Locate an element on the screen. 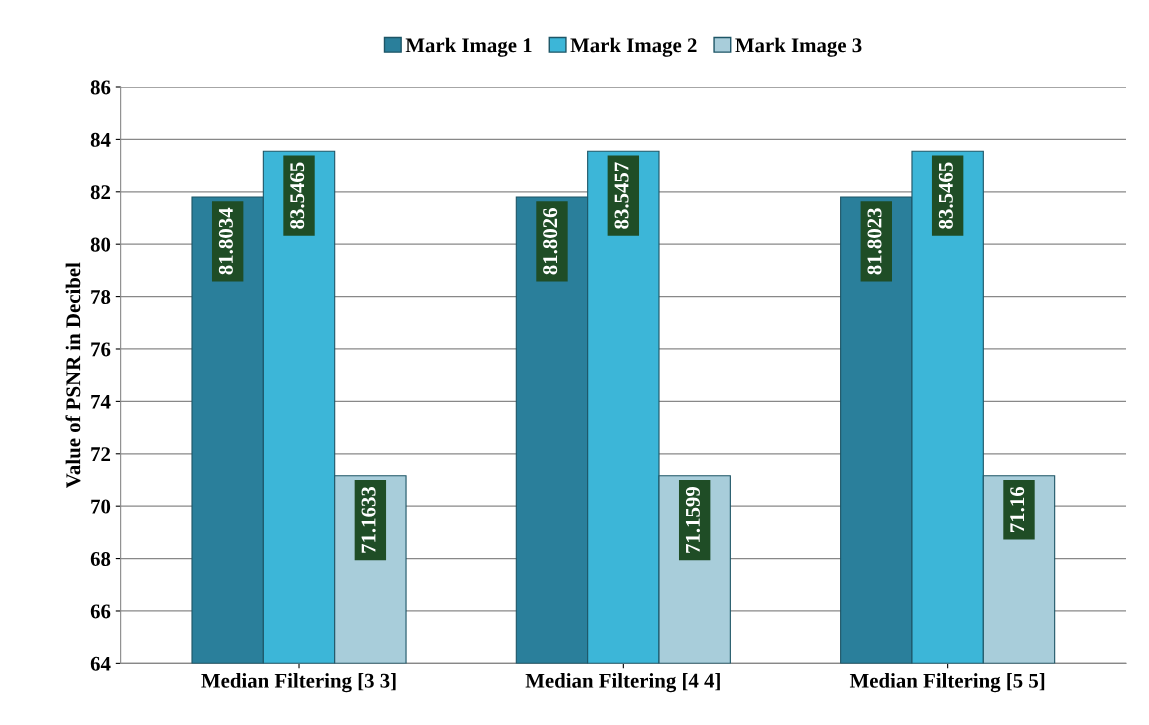 Image resolution: width=1149 pixels, height=725 pixels. data-label: 81.8026 is located at coordinates (550, 241).